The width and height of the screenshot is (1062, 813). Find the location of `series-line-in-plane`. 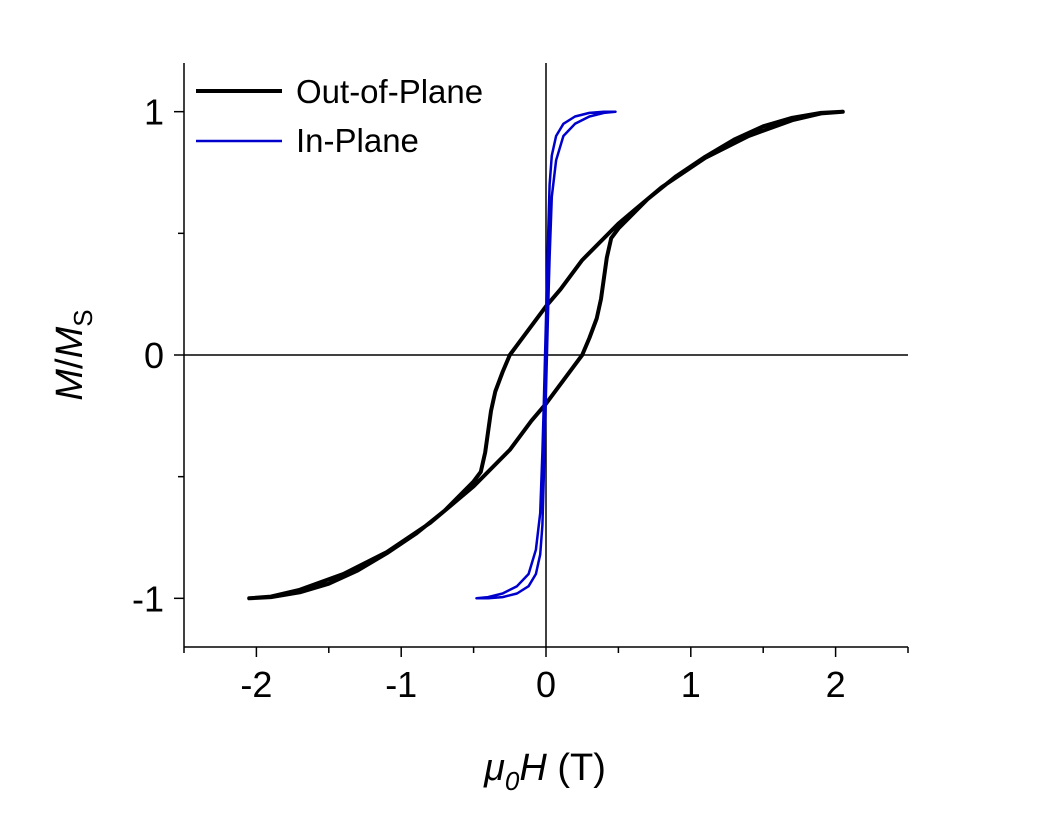

series-line-in-plane is located at coordinates (546, 355).